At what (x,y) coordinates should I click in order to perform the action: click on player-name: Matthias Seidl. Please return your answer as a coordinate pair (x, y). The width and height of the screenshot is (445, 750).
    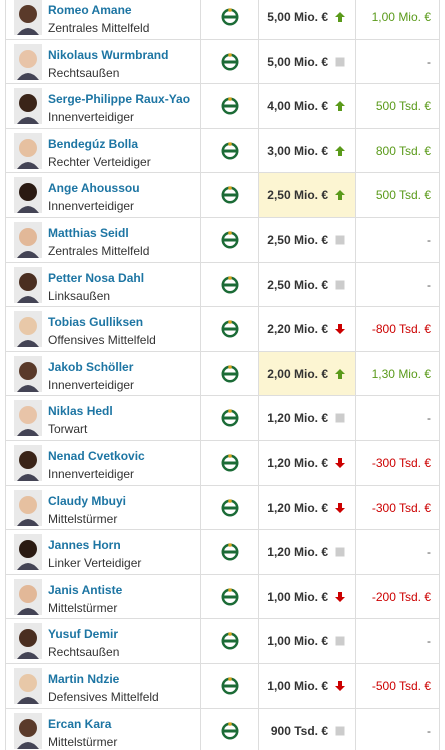
    Looking at the image, I should click on (88, 233).